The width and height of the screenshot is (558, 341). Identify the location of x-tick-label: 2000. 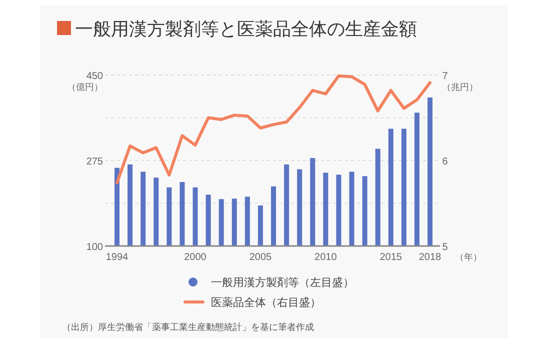
(195, 257).